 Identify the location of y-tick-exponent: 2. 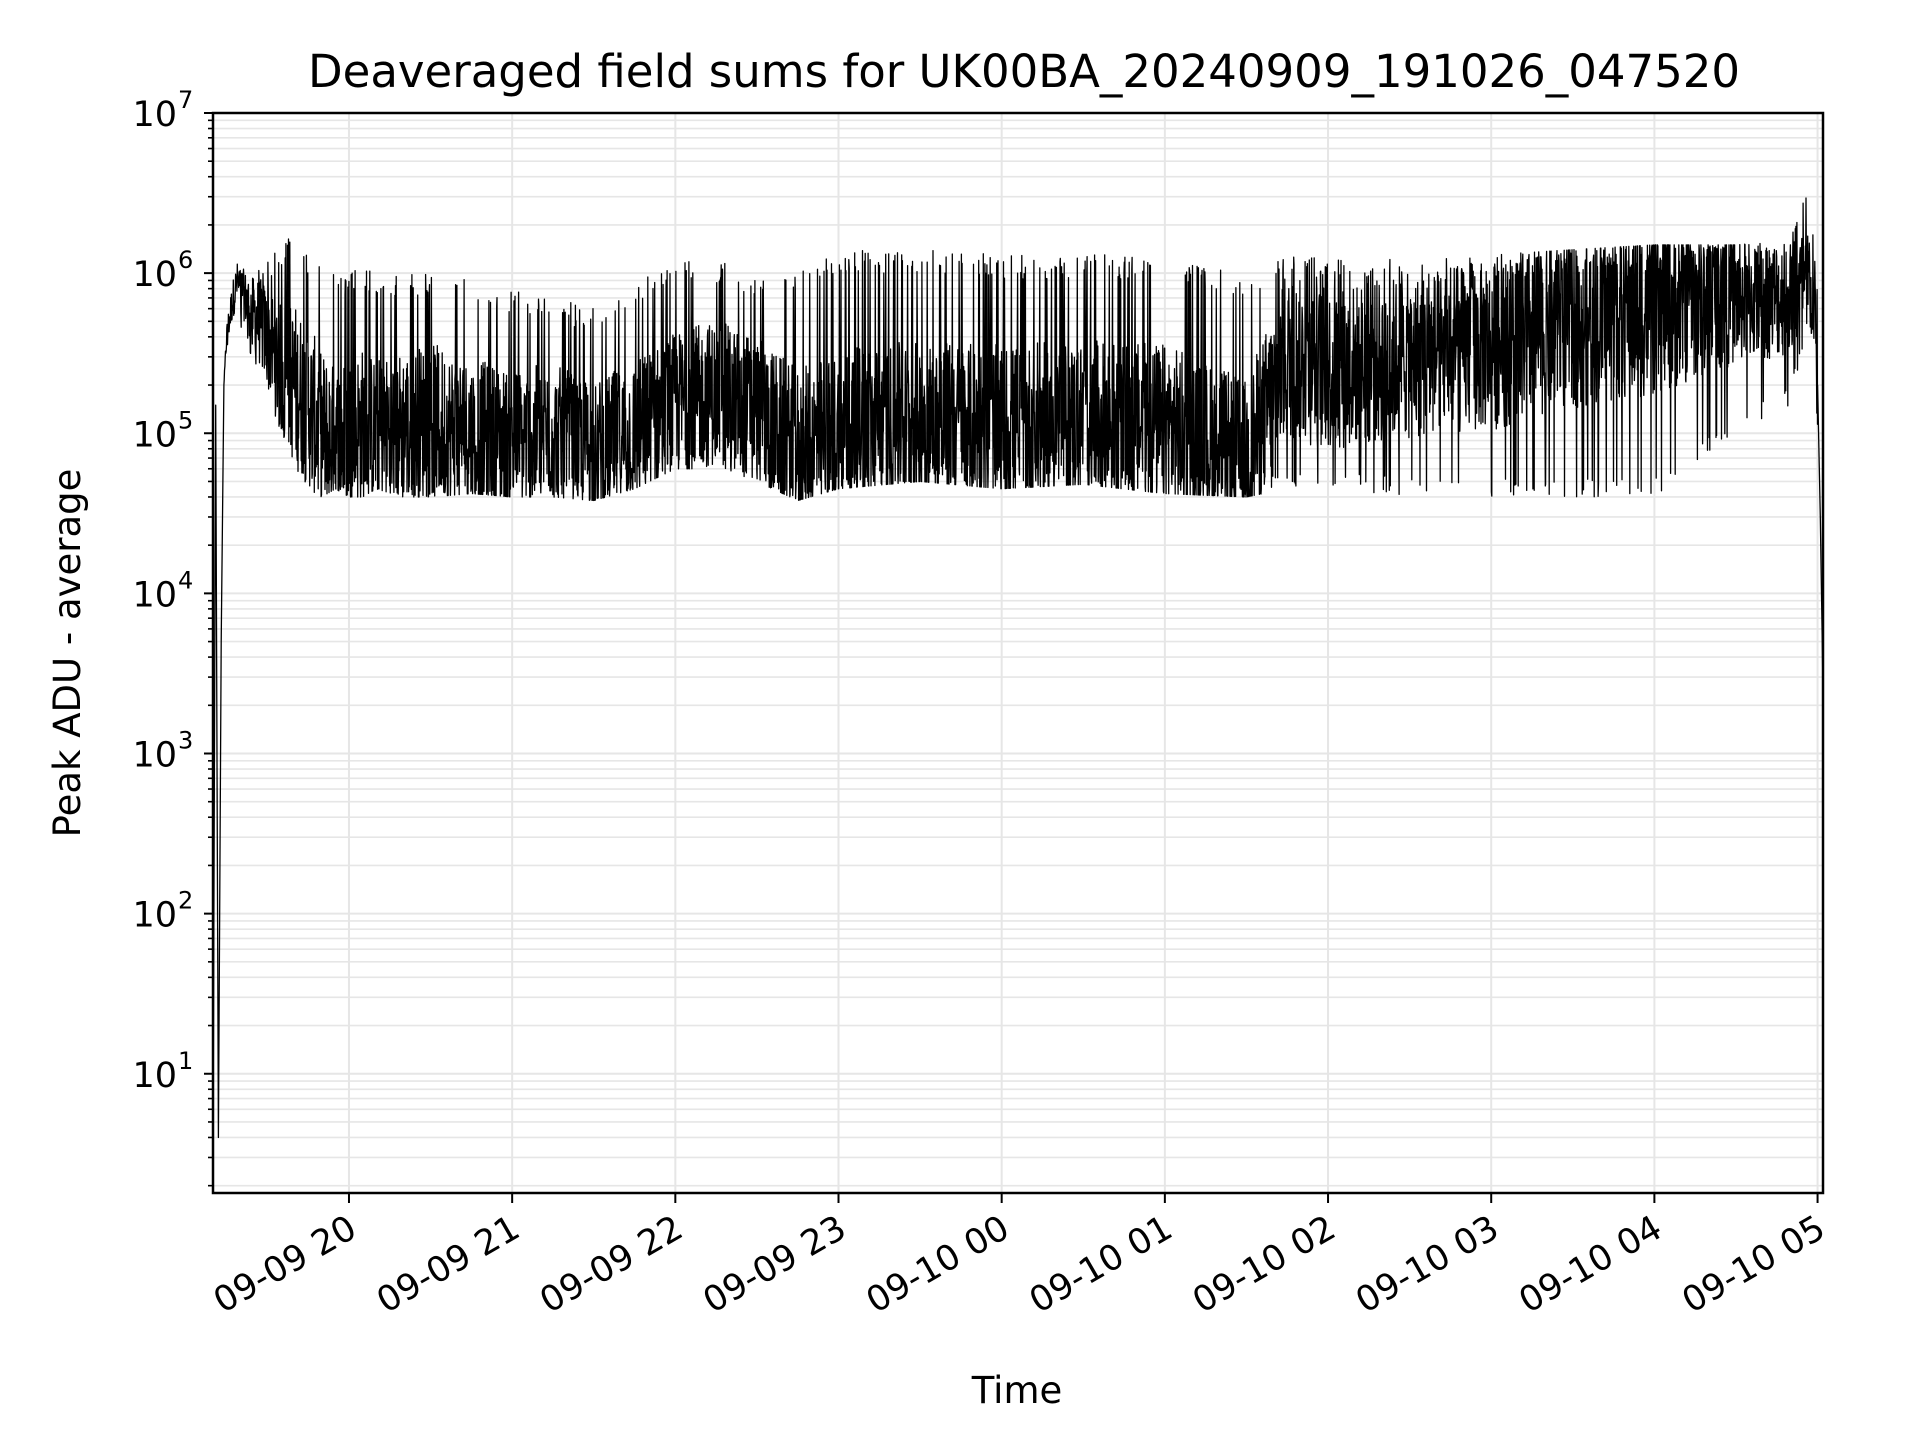
(185, 901).